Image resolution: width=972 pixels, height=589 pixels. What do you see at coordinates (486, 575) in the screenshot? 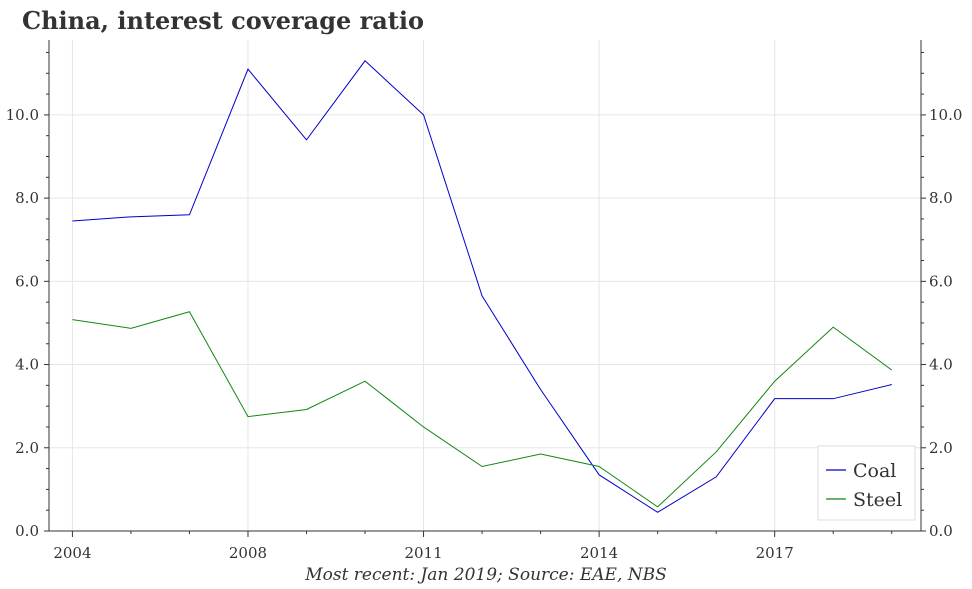
I see `chart-footnote: Most recent: Jan 2019; Source: EAE, NBS` at bounding box center [486, 575].